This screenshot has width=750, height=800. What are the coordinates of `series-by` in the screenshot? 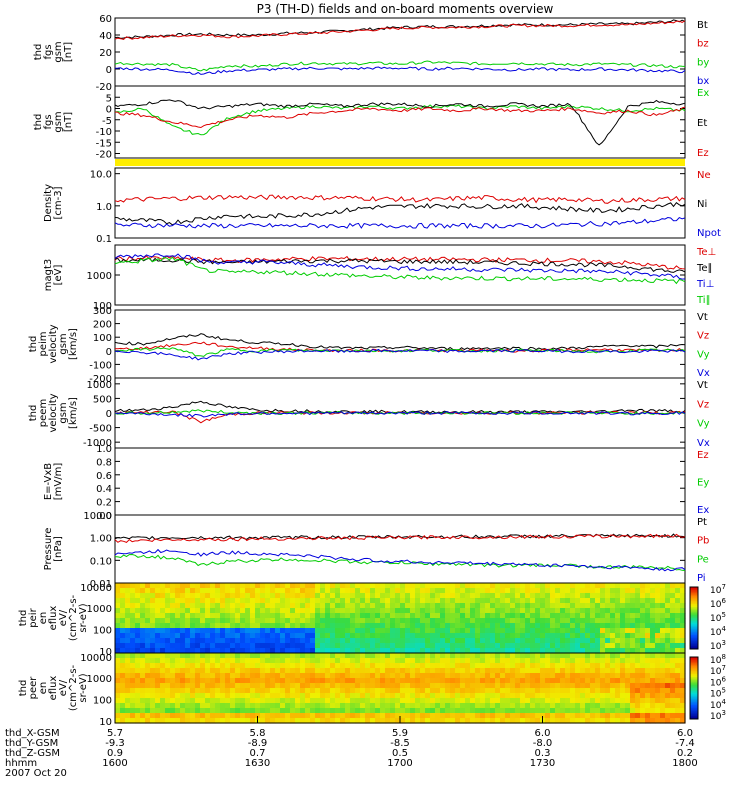 It's located at (400, 66).